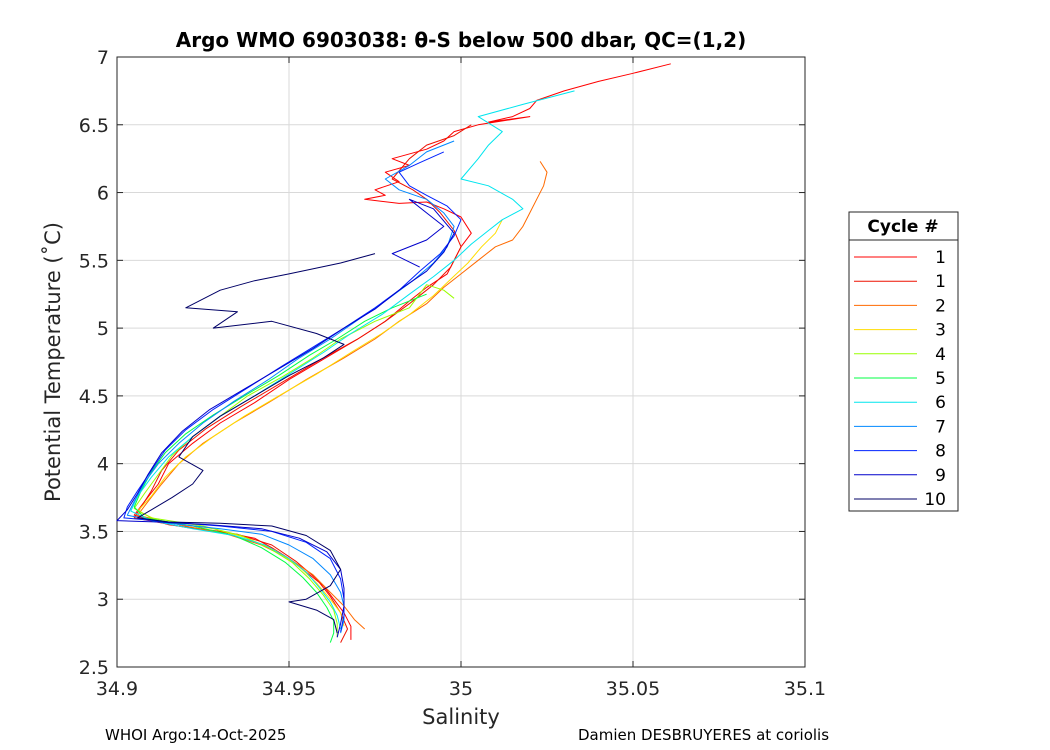 This screenshot has height=750, width=1050. I want to click on legend-title: Cycle #, so click(902, 227).